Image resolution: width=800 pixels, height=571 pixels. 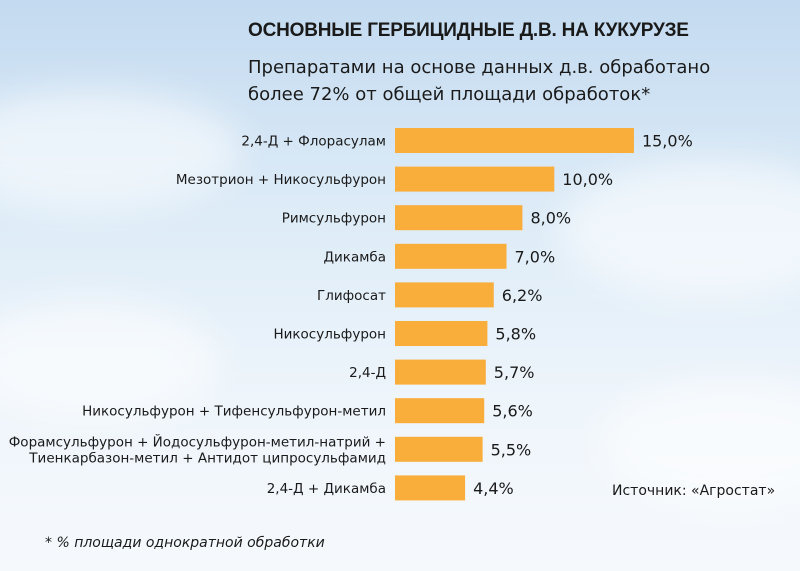 What do you see at coordinates (522, 295) in the screenshot?
I see `value-label-4: 6,2%` at bounding box center [522, 295].